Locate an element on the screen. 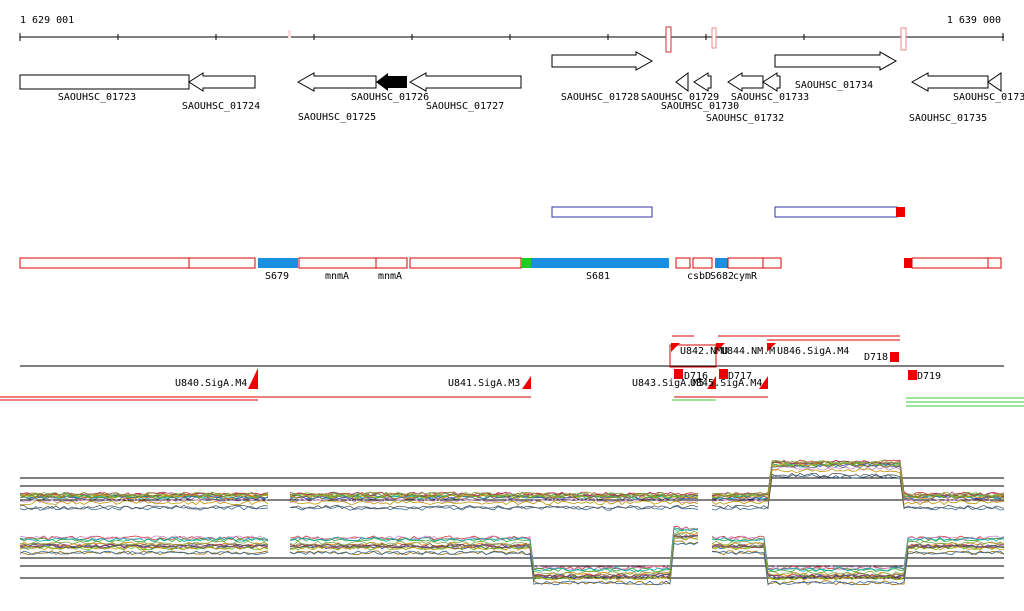 Image resolution: width=1024 pixels, height=611 pixels. gene-label: SAOUHSC_0173 is located at coordinates (988, 97).